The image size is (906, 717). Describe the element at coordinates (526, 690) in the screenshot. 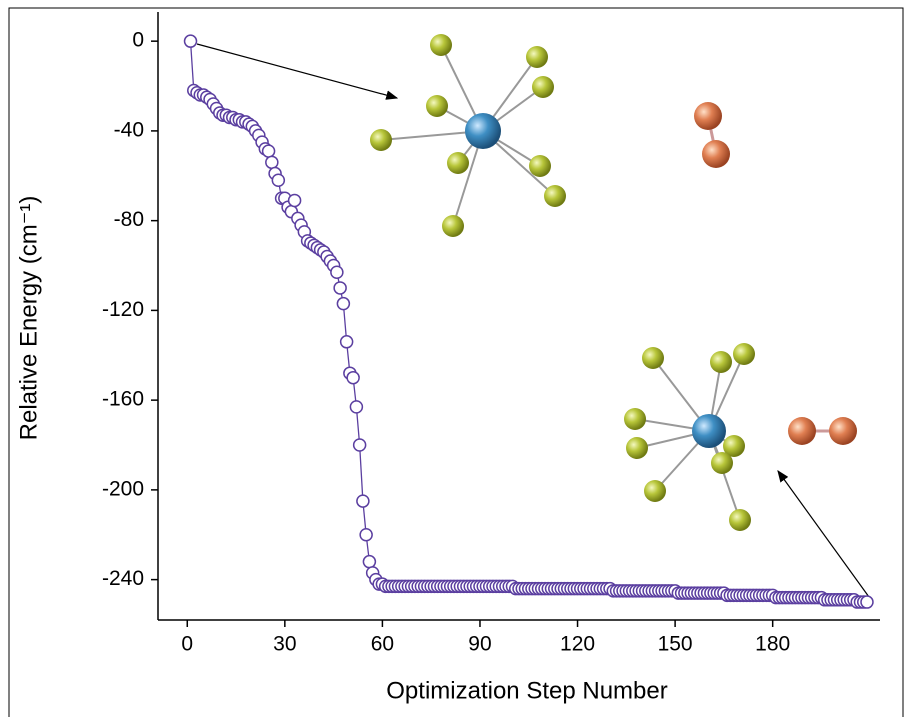

I see `x-axis-label: Optimization Step Number` at that location.